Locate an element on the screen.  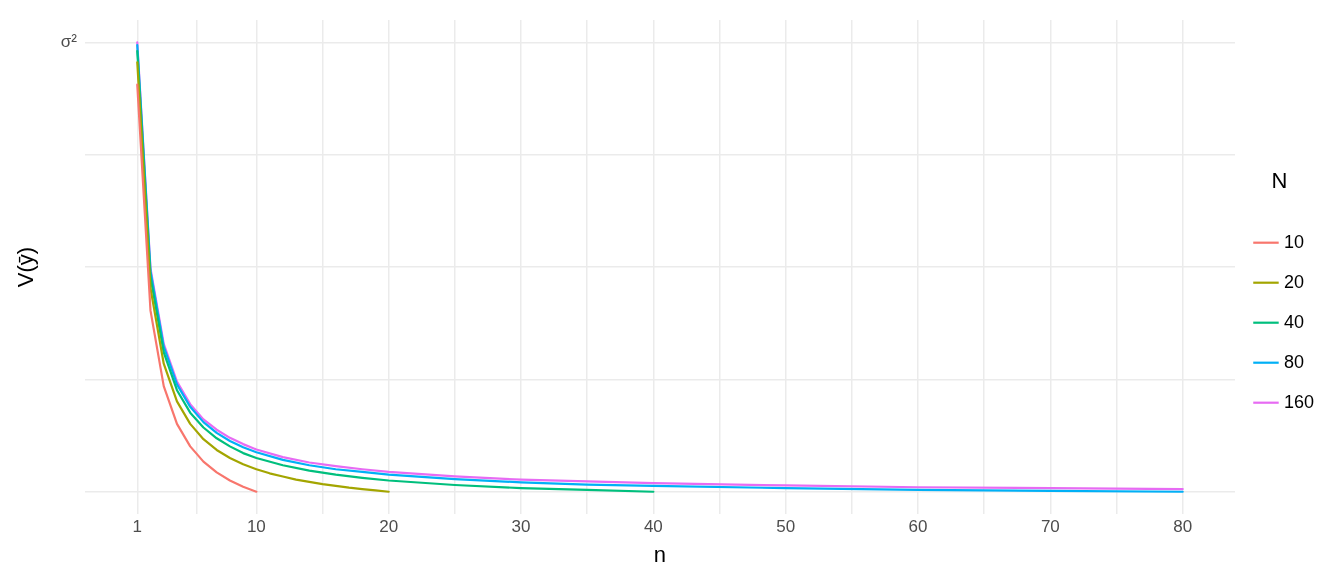
x-axis-title: n is located at coordinates (660, 554).